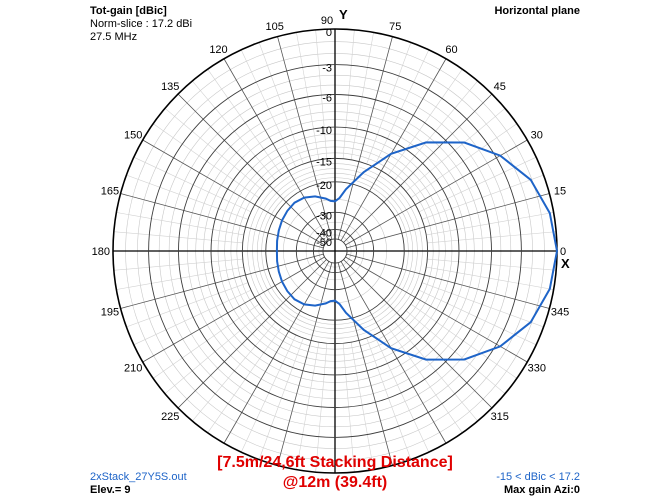 The height and width of the screenshot is (500, 670). What do you see at coordinates (324, 162) in the screenshot?
I see `radial-tick-label: -15` at bounding box center [324, 162].